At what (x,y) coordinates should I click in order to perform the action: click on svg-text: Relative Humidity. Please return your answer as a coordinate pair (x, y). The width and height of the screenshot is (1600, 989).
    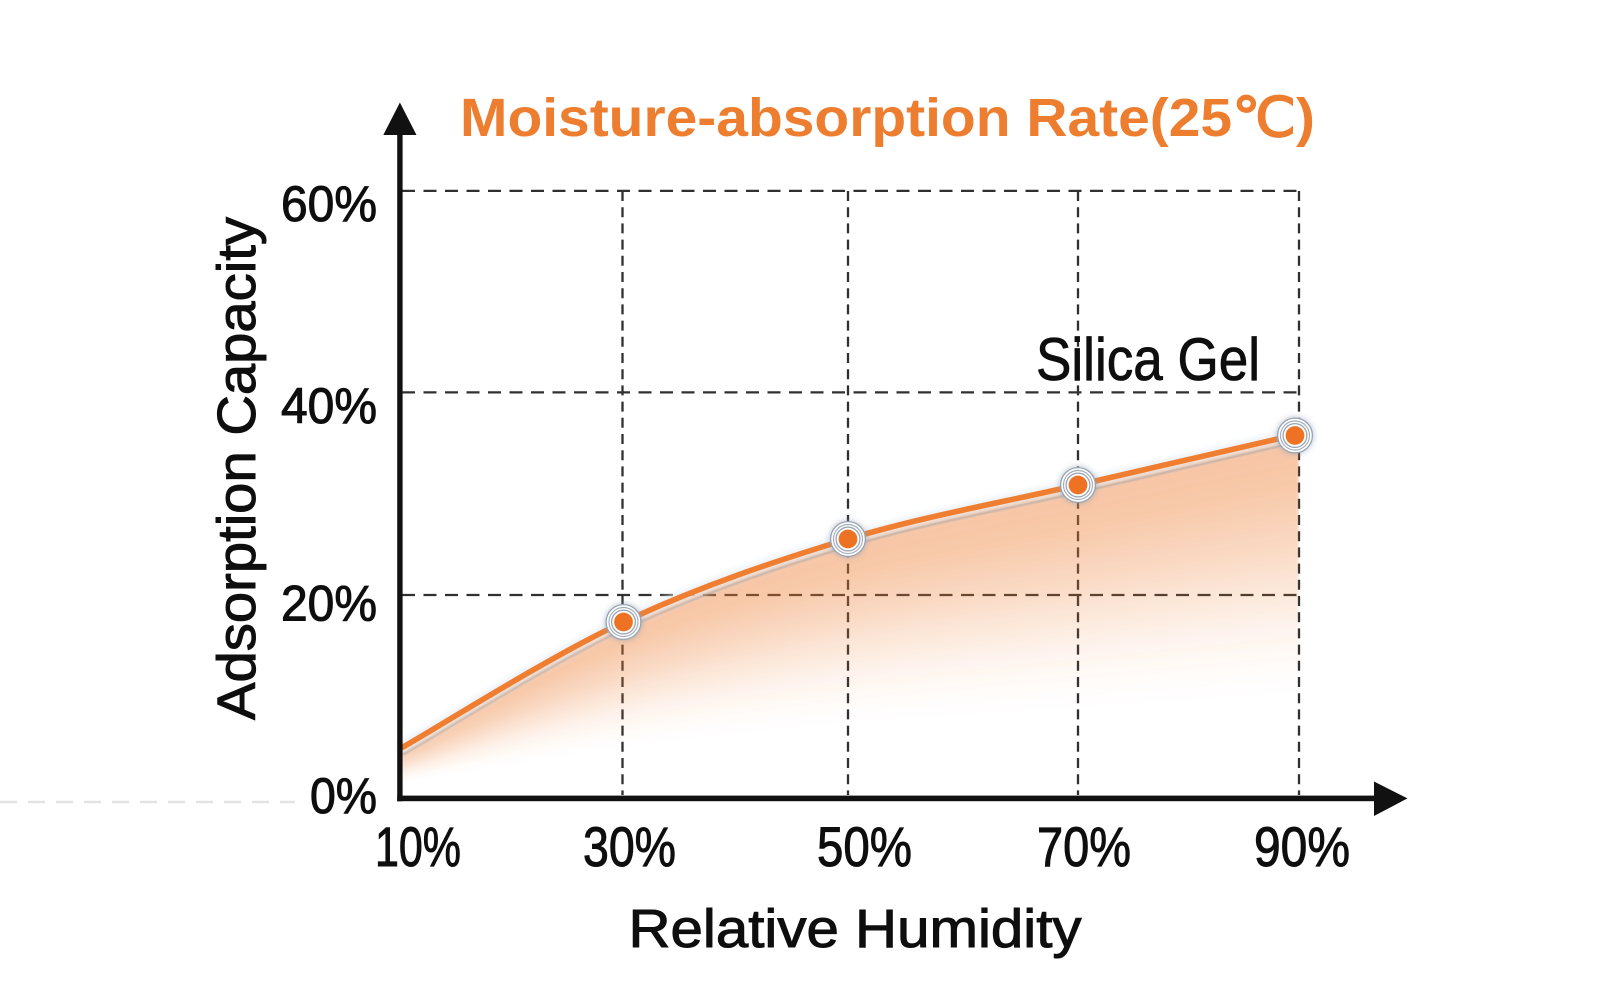
    Looking at the image, I should click on (855, 929).